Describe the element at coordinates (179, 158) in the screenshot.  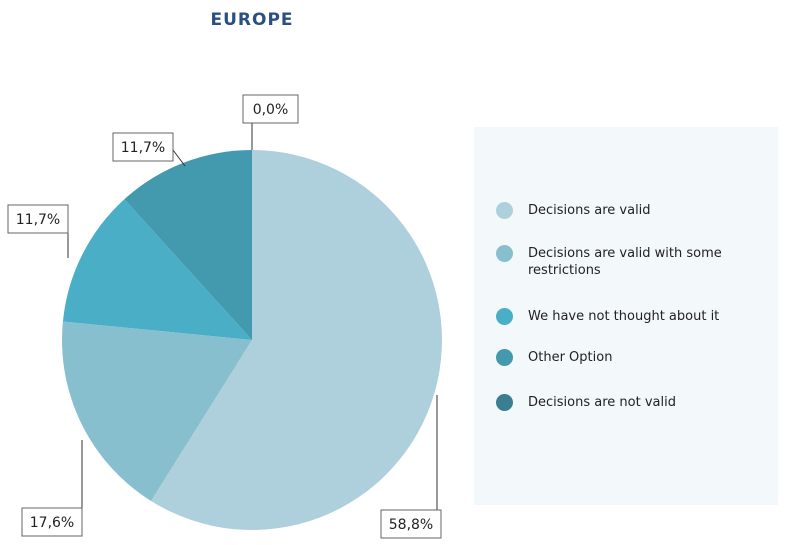
I see `leader-line` at that location.